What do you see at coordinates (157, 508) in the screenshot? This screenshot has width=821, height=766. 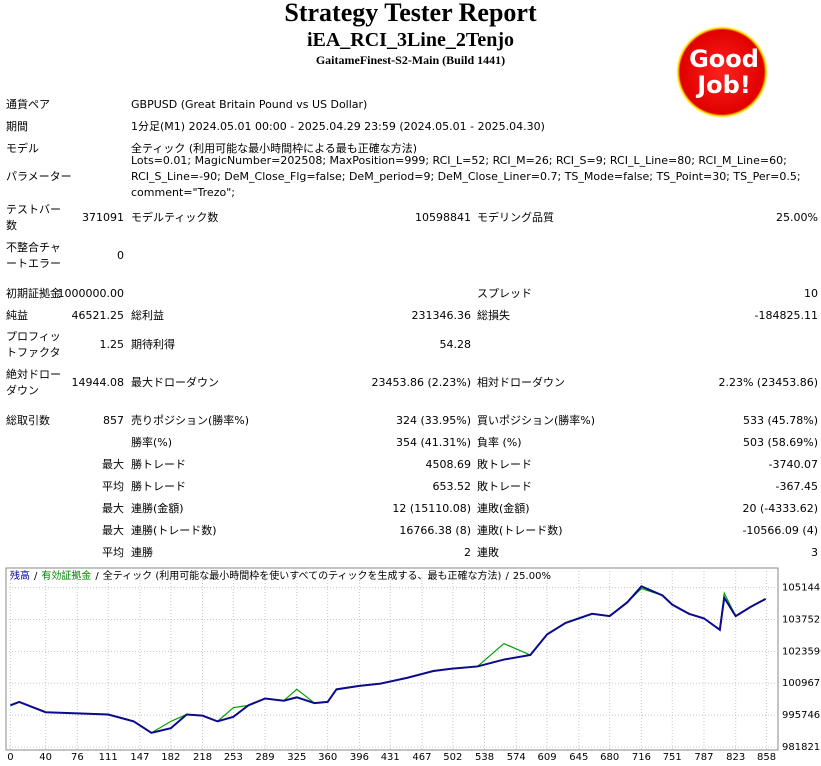 I see `field-label: 連勝(金額)` at bounding box center [157, 508].